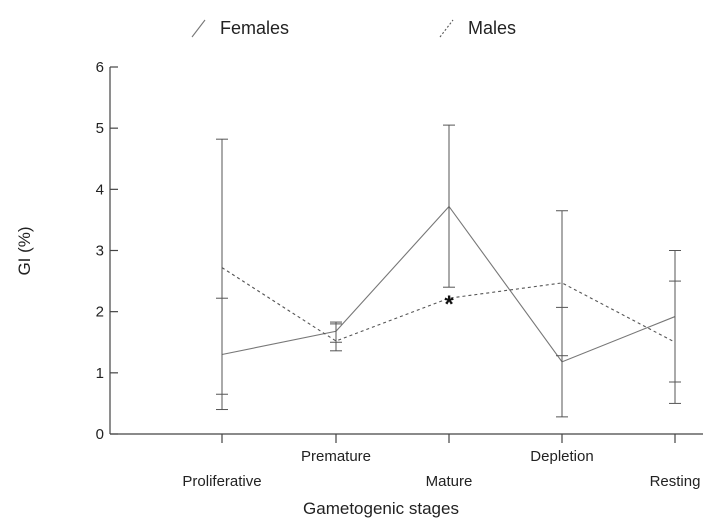 This screenshot has width=709, height=526. I want to click on legend-item-males: Males, so click(477, 28).